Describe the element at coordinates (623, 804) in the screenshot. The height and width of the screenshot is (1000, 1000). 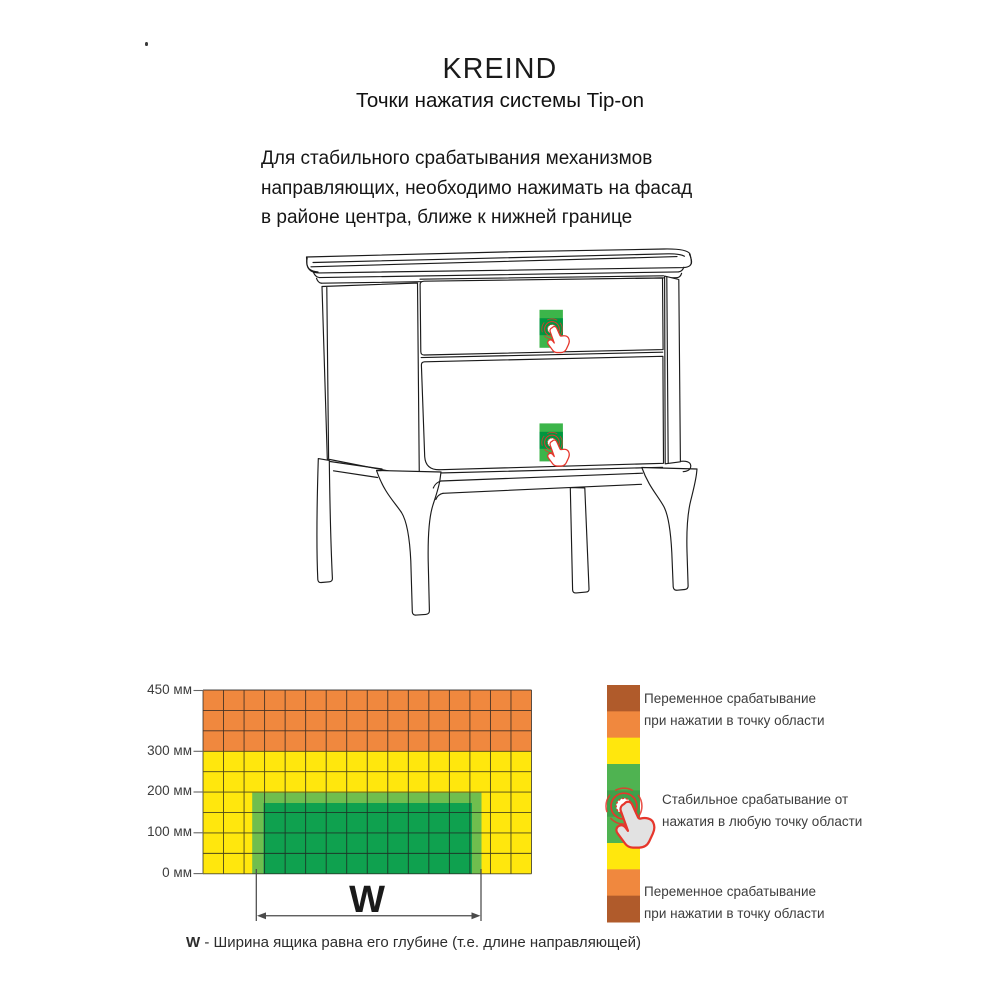
I see `legend-color-bar` at that location.